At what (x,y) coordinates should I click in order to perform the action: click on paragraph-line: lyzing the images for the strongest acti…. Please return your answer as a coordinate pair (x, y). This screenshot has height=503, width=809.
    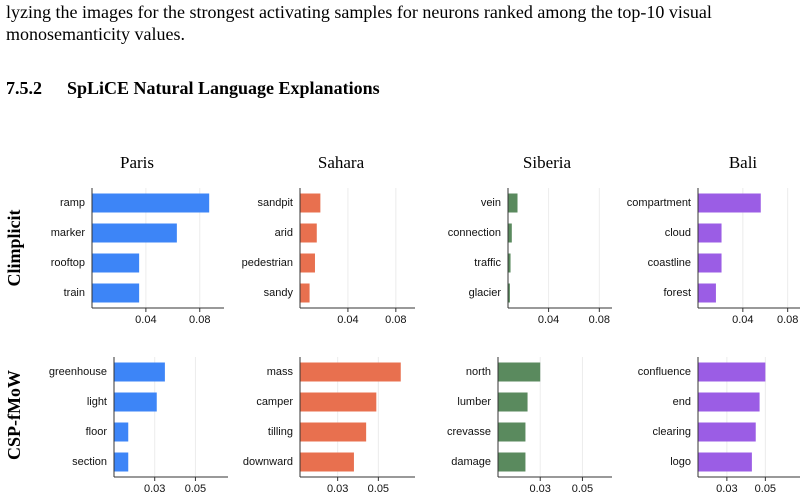
    Looking at the image, I should click on (359, 12).